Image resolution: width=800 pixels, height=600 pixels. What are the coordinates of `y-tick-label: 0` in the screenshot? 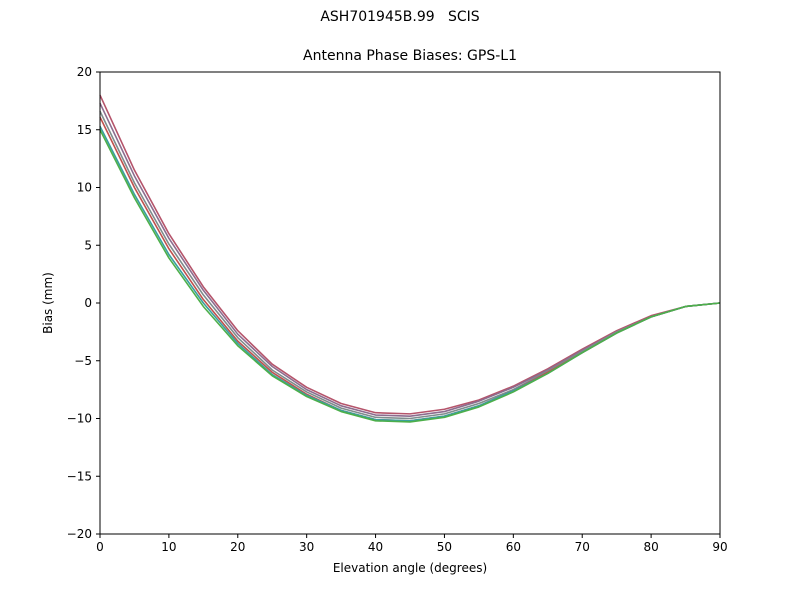 It's located at (88, 303).